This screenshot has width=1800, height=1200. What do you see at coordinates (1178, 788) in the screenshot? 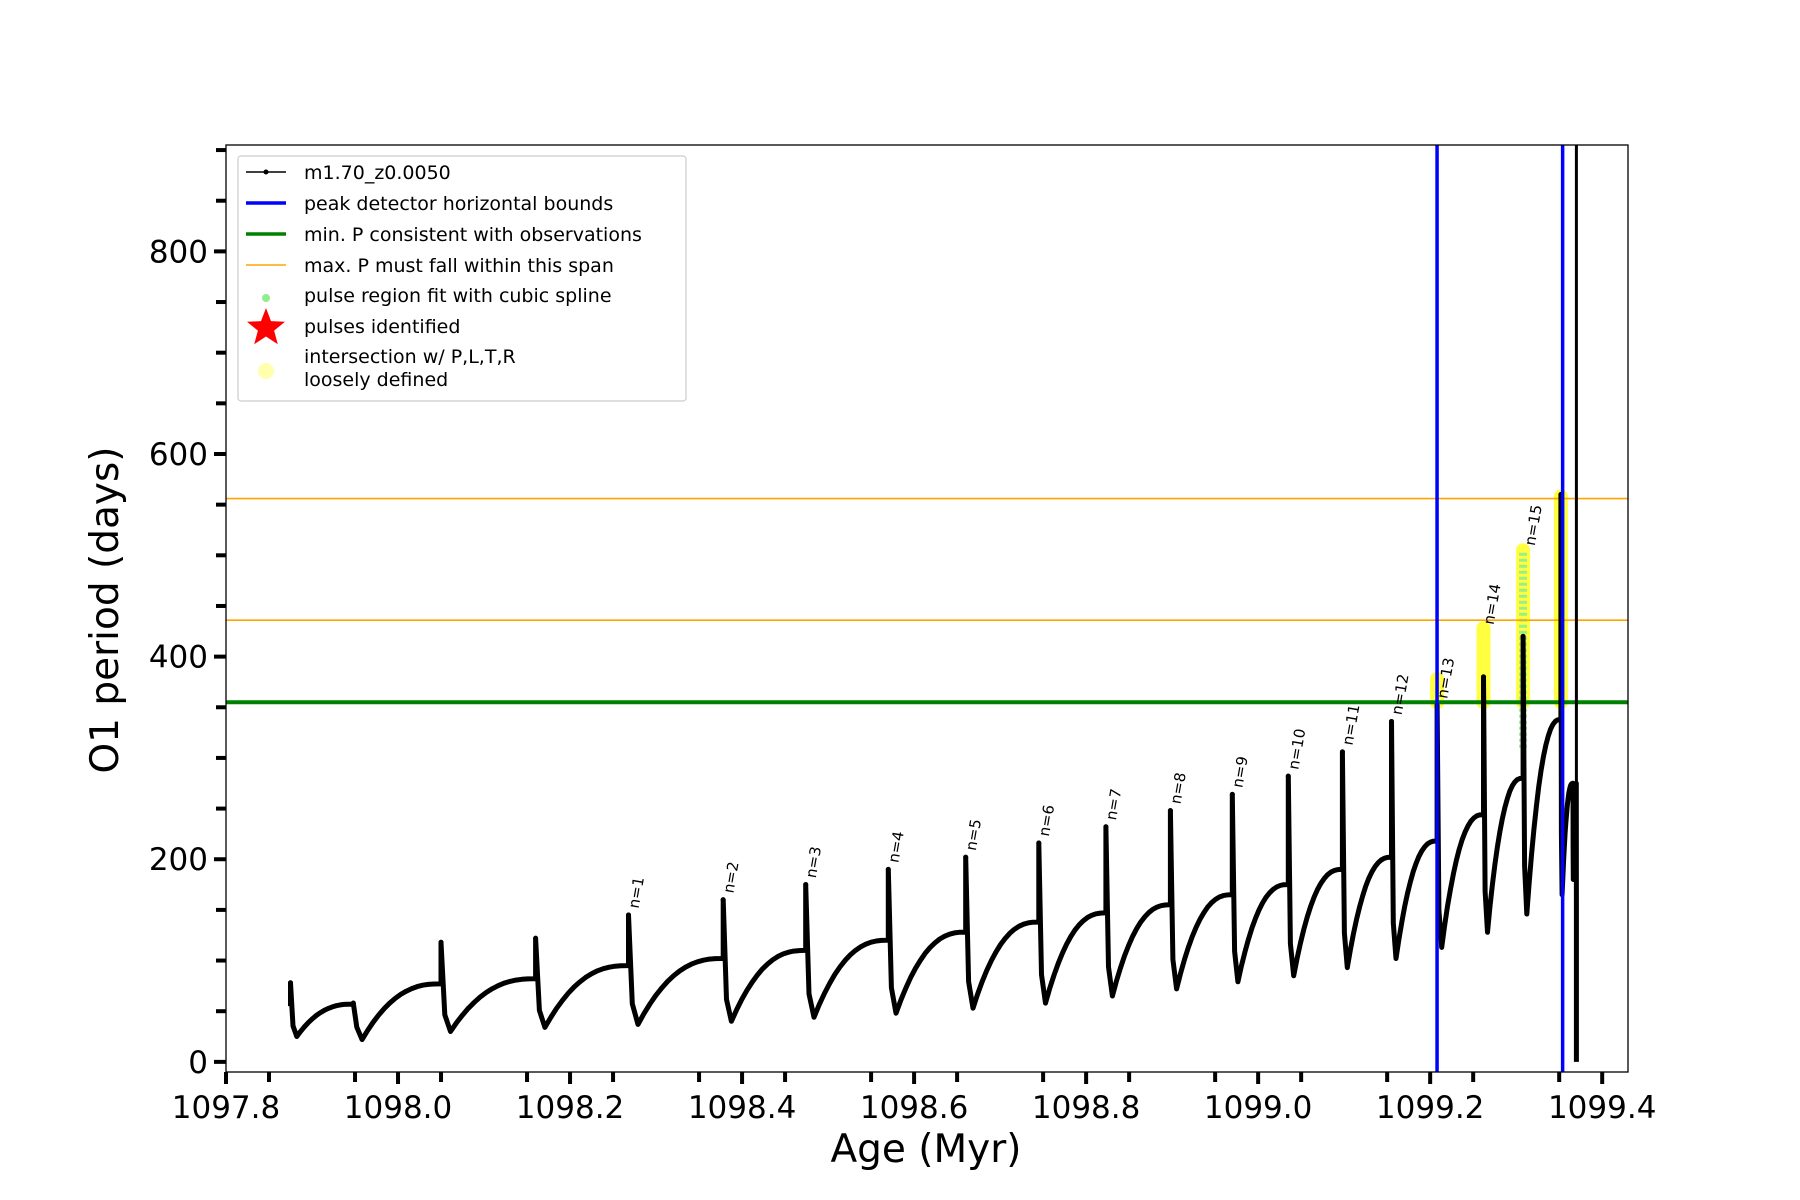
I see `pulse-label-8: n=8` at bounding box center [1178, 788].